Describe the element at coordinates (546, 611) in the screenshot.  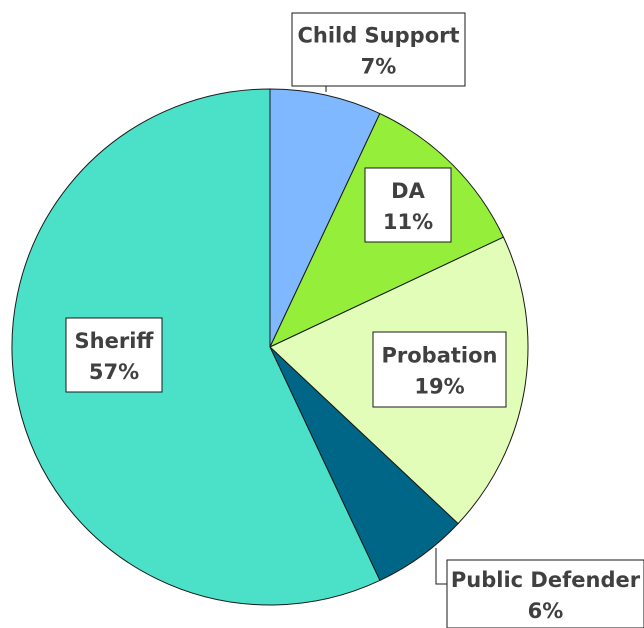
I see `slice-percent-label: 6%` at that location.